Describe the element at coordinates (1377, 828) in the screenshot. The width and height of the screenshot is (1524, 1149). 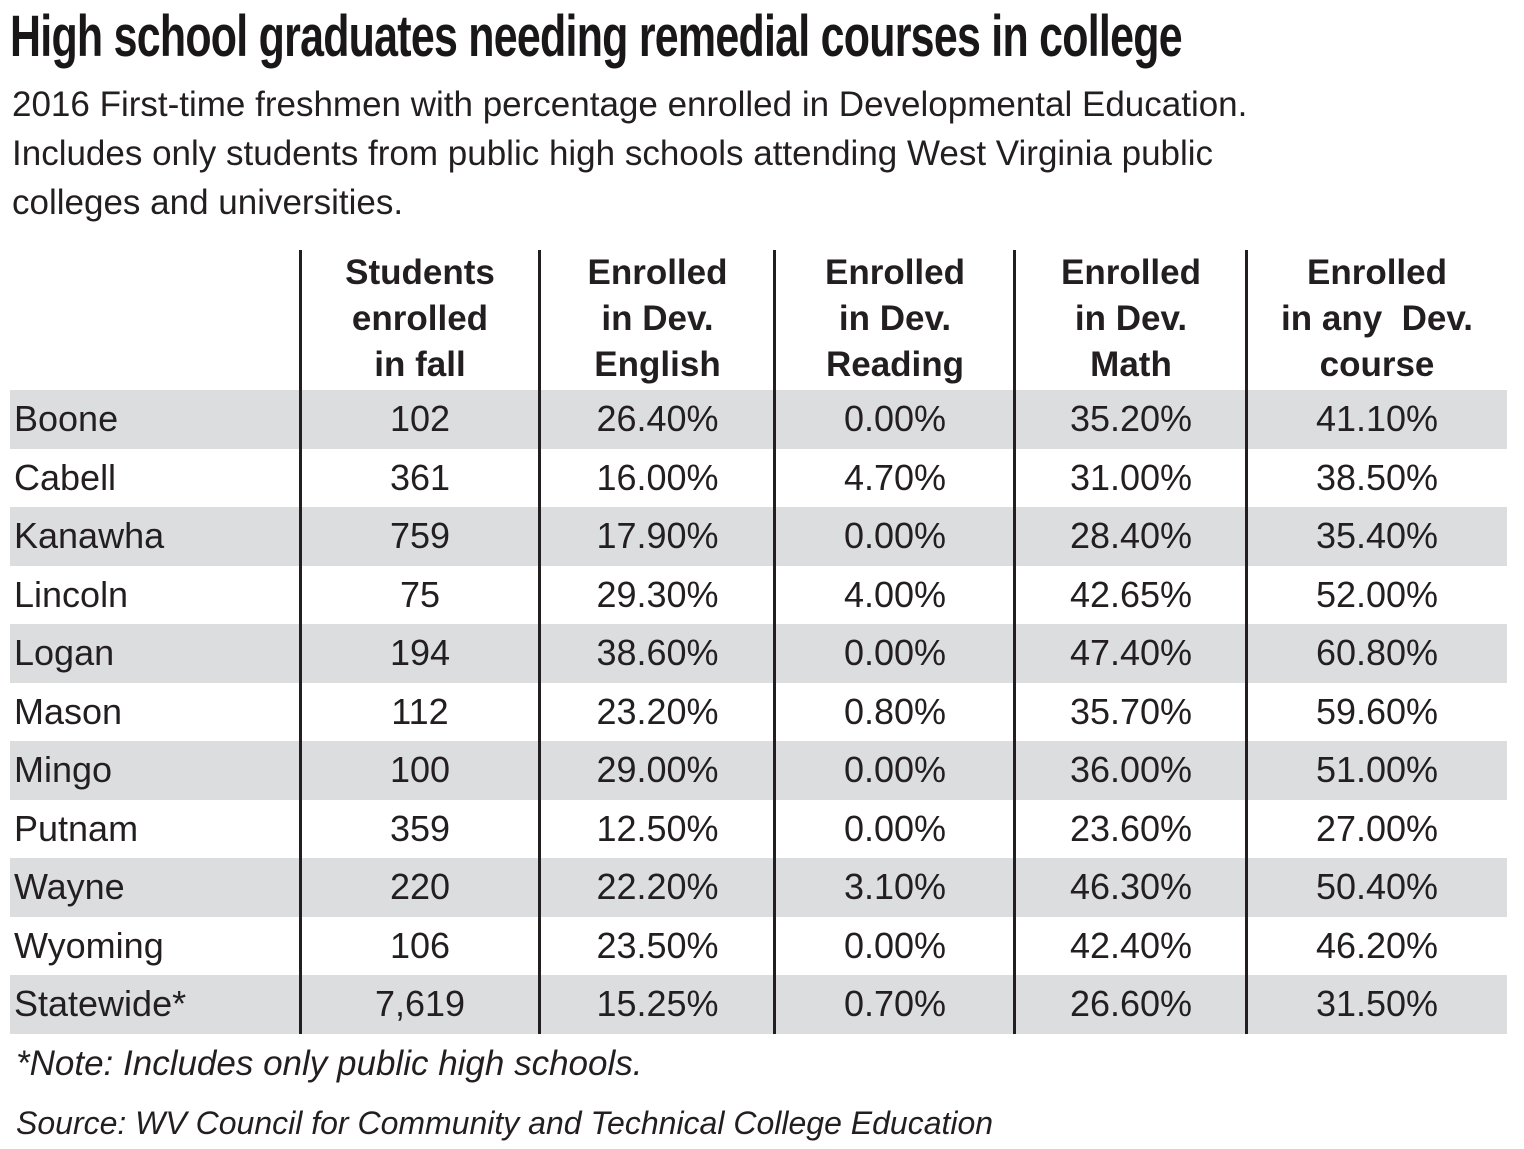
I see `cell-any-dev: 27.00%` at that location.